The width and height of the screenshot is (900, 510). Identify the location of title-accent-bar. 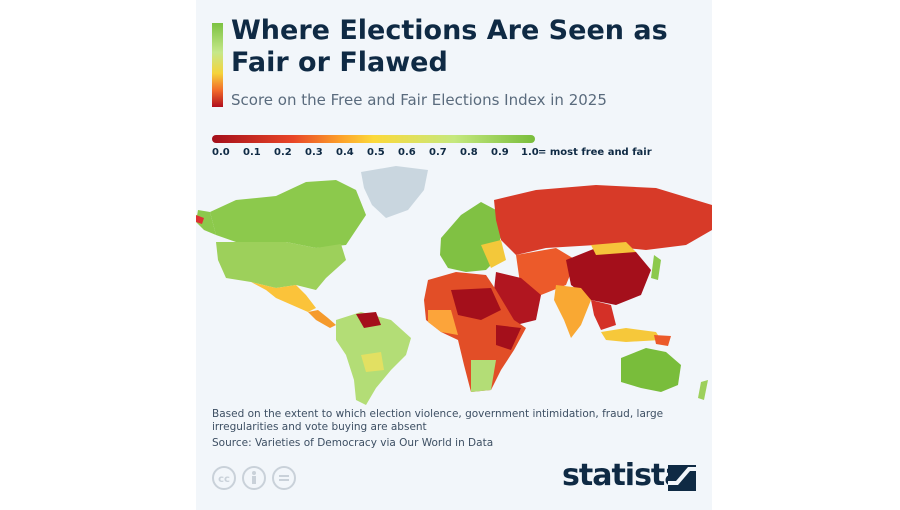
(217, 65).